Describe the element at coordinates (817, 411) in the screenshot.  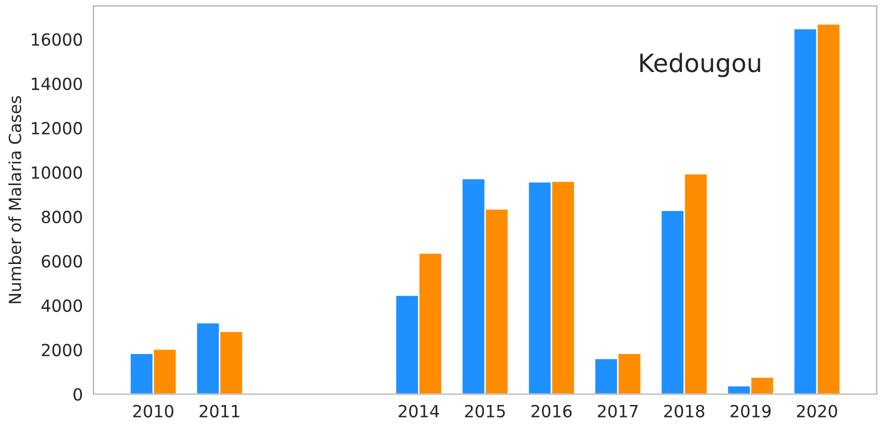
I see `x-tick-label: 2020` at that location.